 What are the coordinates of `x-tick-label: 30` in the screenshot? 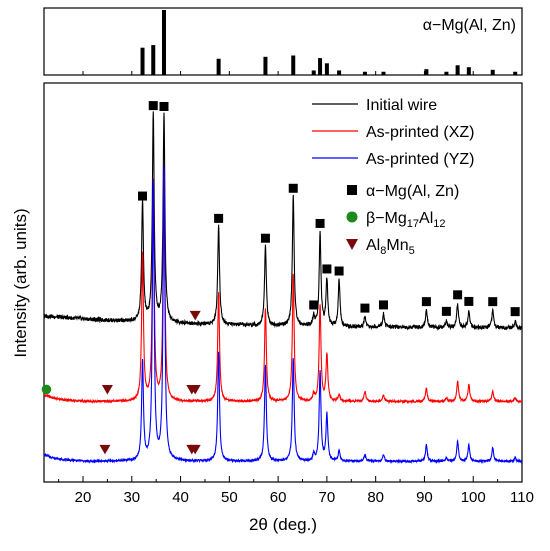 It's located at (131, 497).